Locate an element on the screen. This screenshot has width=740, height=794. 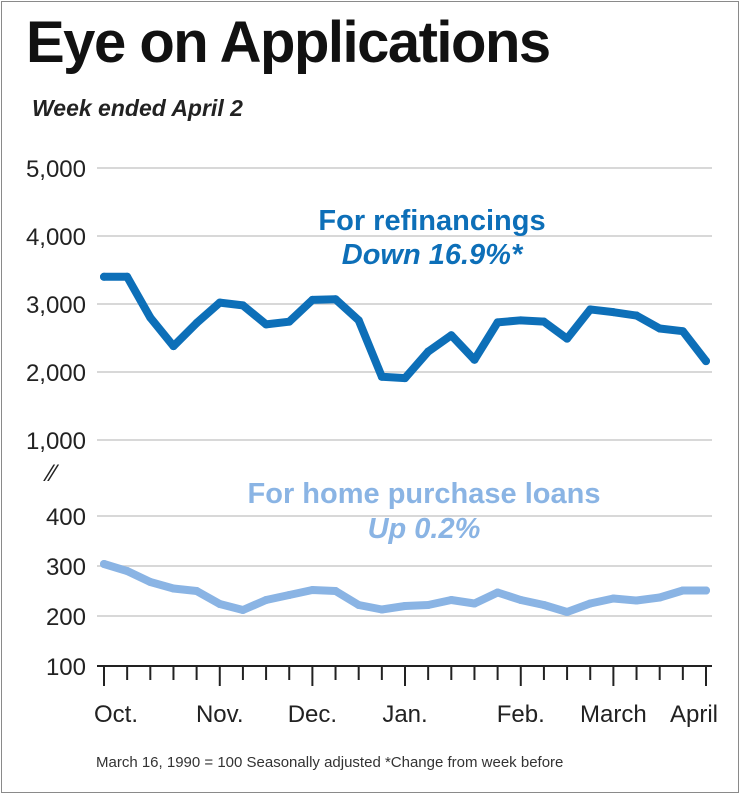
chart-title: Eye on Applications is located at coordinates (288, 42).